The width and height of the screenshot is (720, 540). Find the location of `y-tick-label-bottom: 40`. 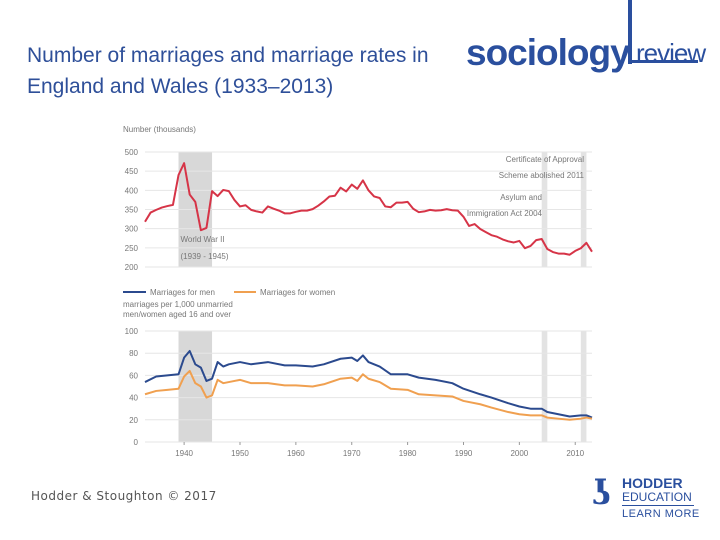

y-tick-label-bottom: 40 is located at coordinates (133, 398).